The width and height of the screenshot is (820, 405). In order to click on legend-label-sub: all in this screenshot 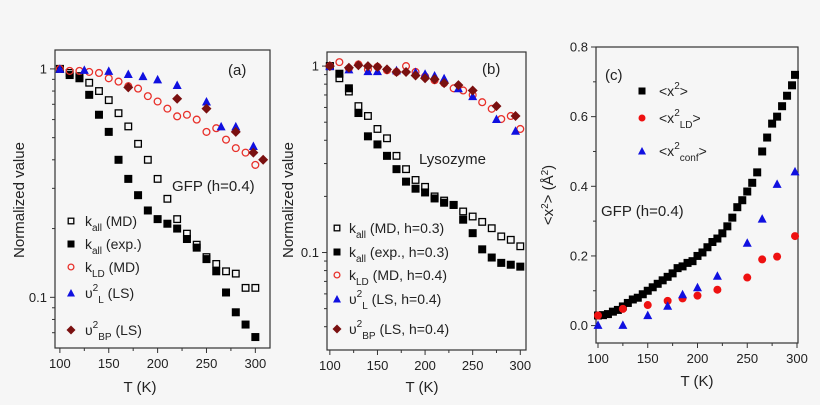, I will do `click(361, 259)`.